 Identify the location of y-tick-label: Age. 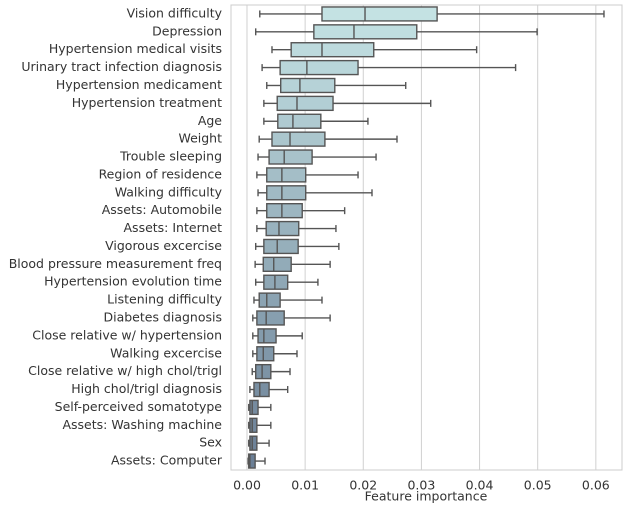
(210, 120).